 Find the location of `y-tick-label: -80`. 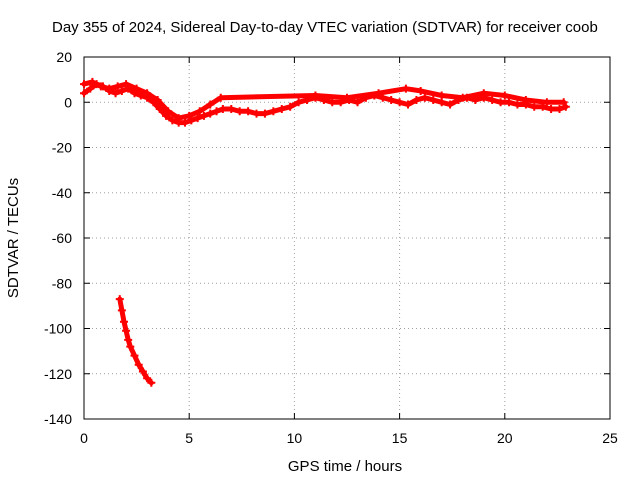

y-tick-label: -80 is located at coordinates (62, 283).